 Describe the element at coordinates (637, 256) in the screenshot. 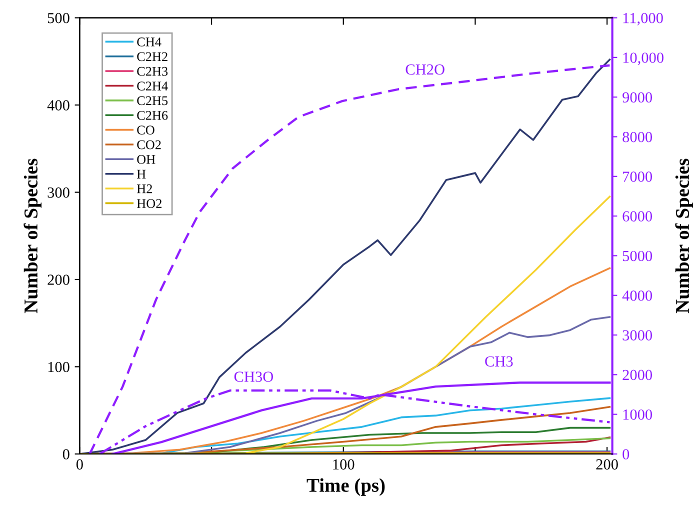

I see `y2-tick-label: 5000` at that location.